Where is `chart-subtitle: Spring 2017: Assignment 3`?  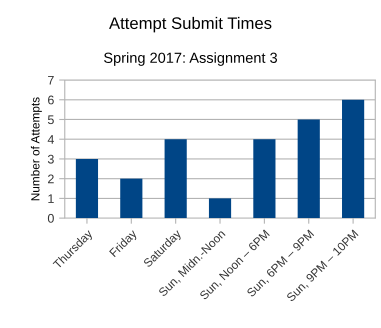
chart-subtitle: Spring 2017: Assignment 3 is located at coordinates (191, 59).